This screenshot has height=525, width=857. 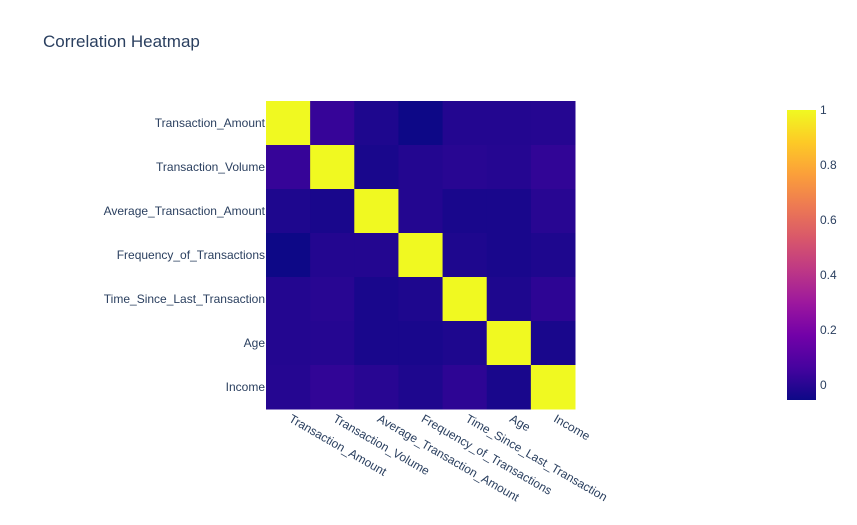 What do you see at coordinates (210, 167) in the screenshot?
I see `y-tick-label: Transaction_Volume` at bounding box center [210, 167].